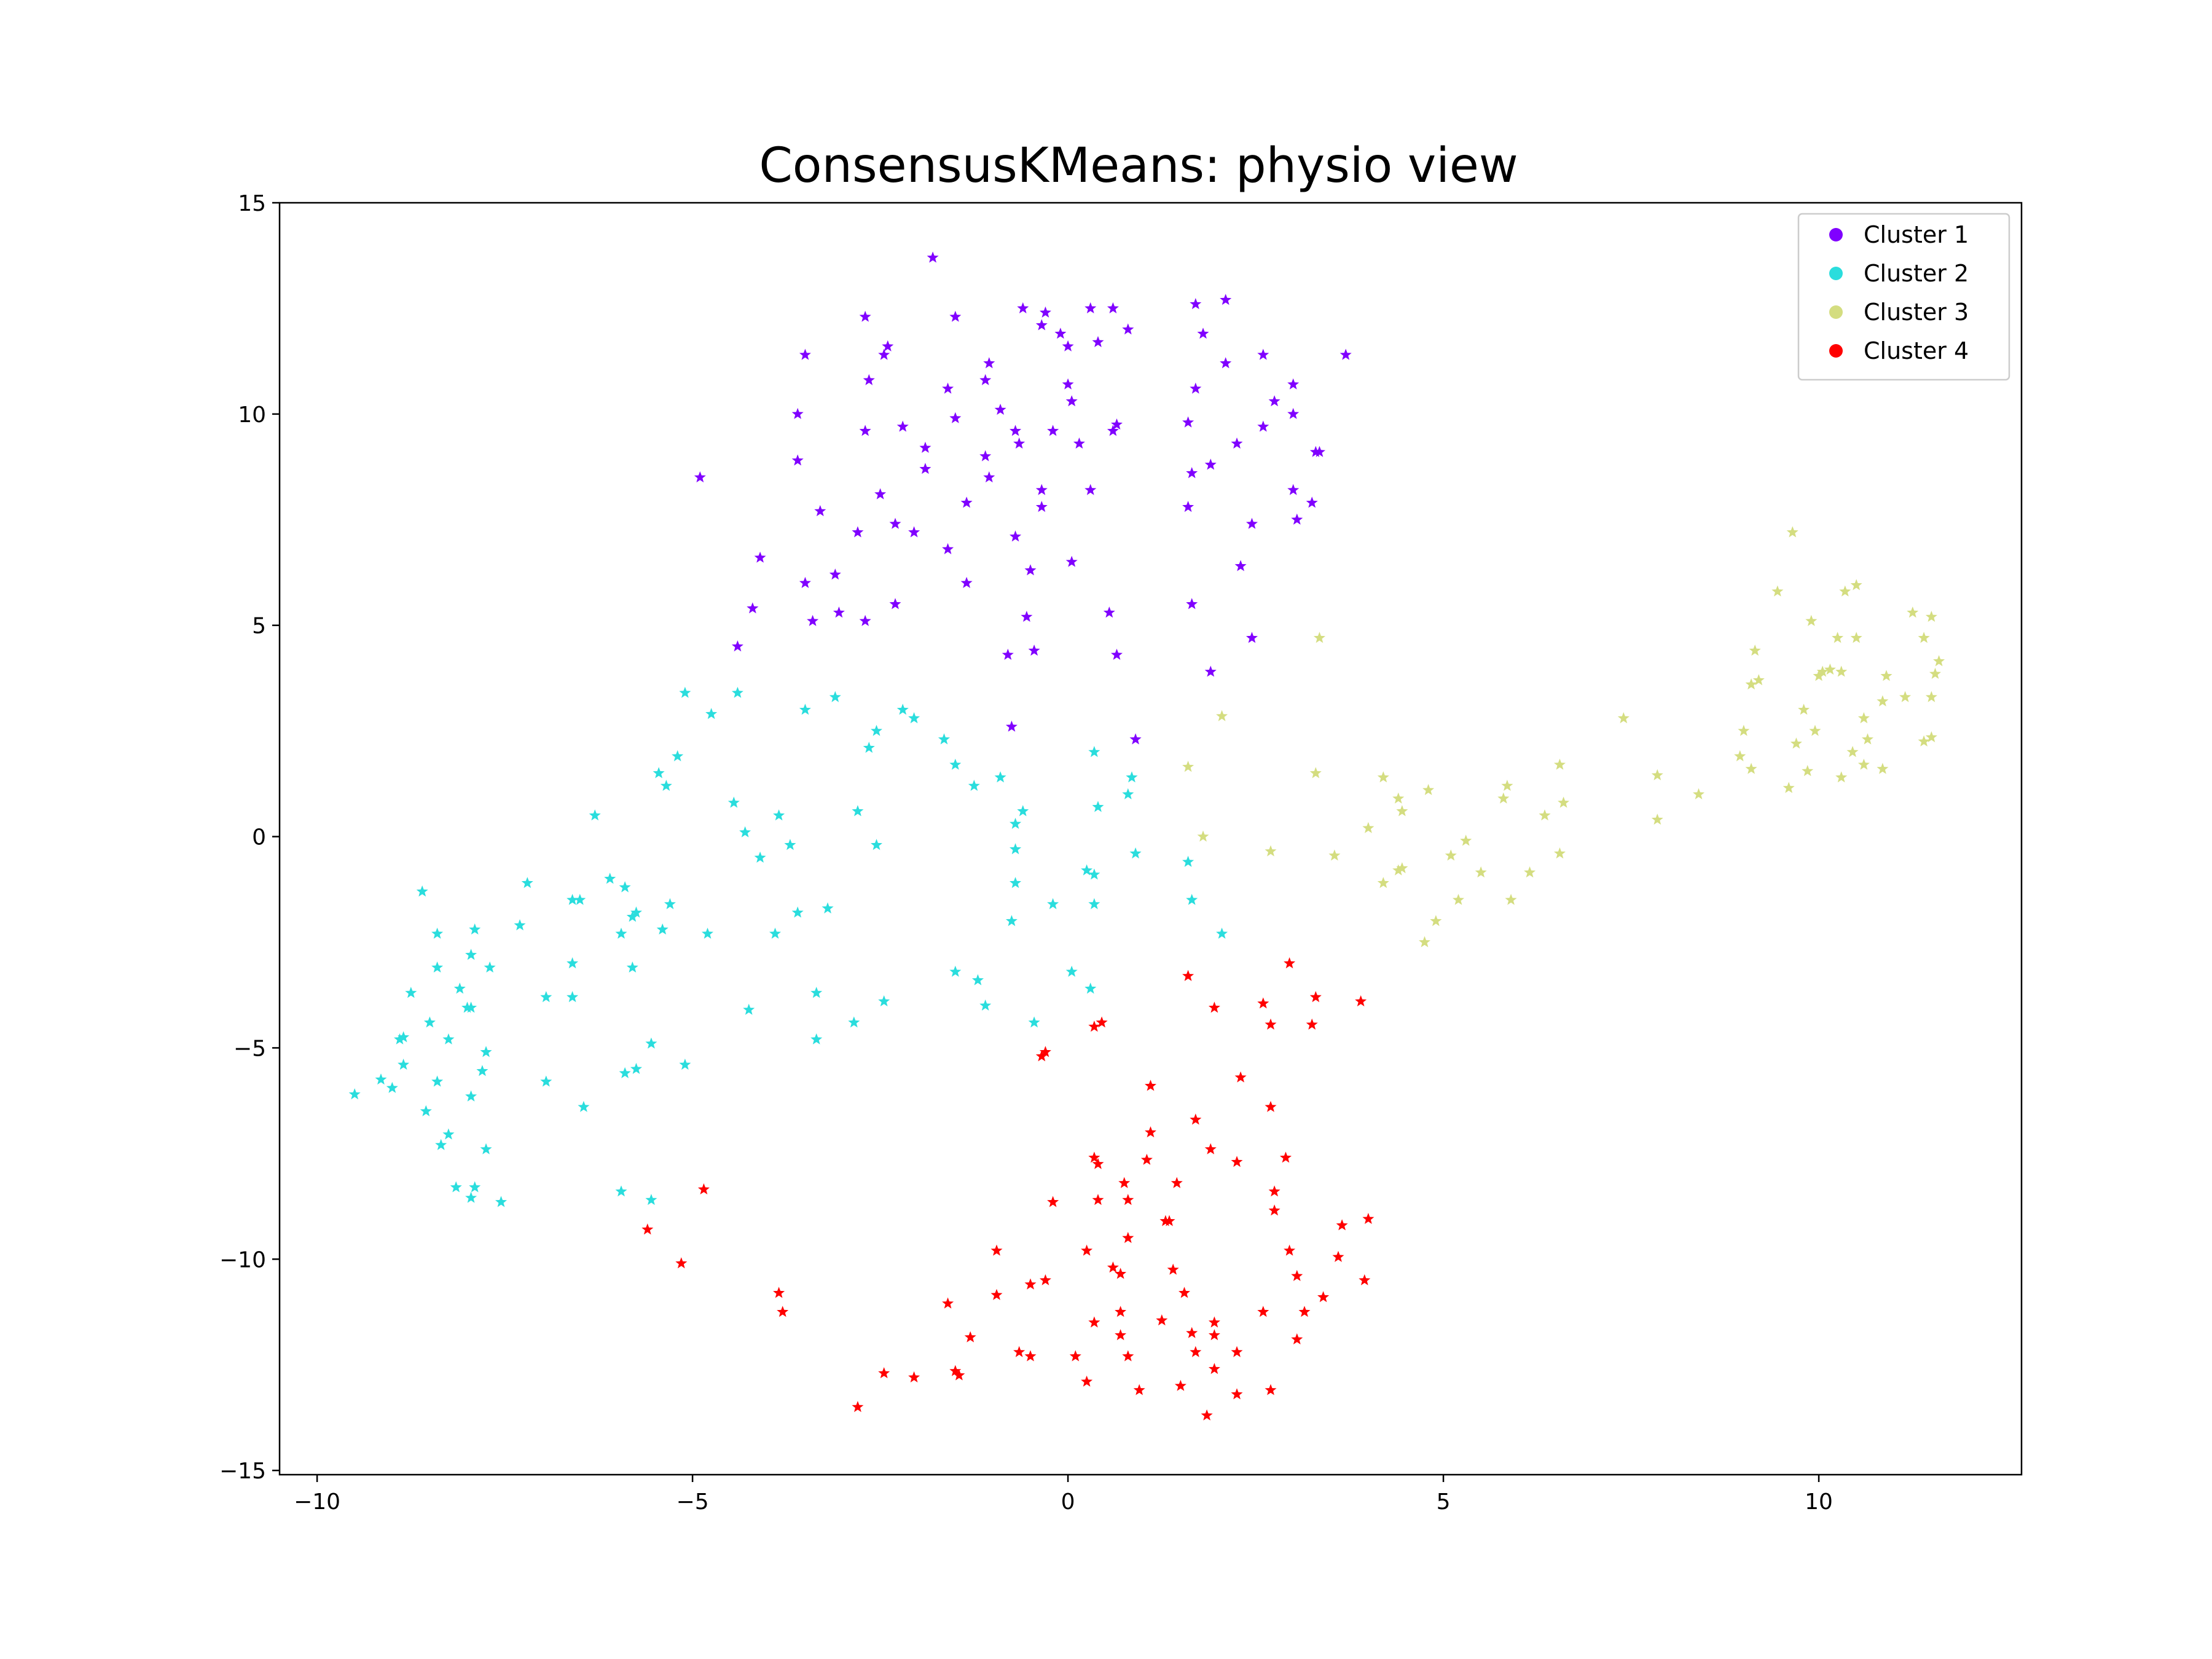  Describe the element at coordinates (1903, 297) in the screenshot. I see `legend: Cluster 1 Cluster 2 Cluster 3 Cluster 4` at that location.